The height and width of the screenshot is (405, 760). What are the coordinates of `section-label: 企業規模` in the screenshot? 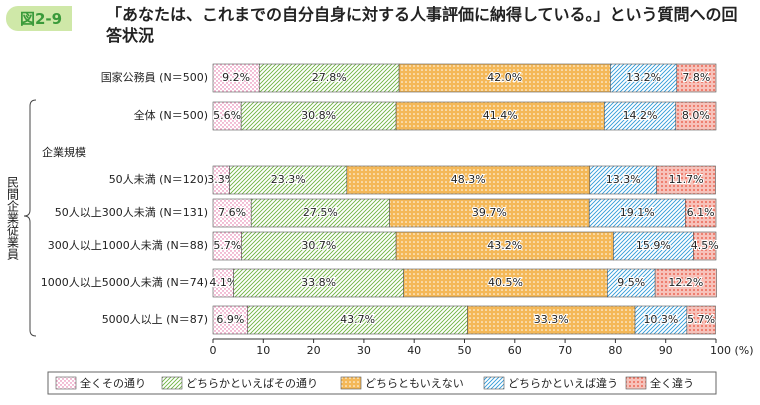 It's located at (64, 152).